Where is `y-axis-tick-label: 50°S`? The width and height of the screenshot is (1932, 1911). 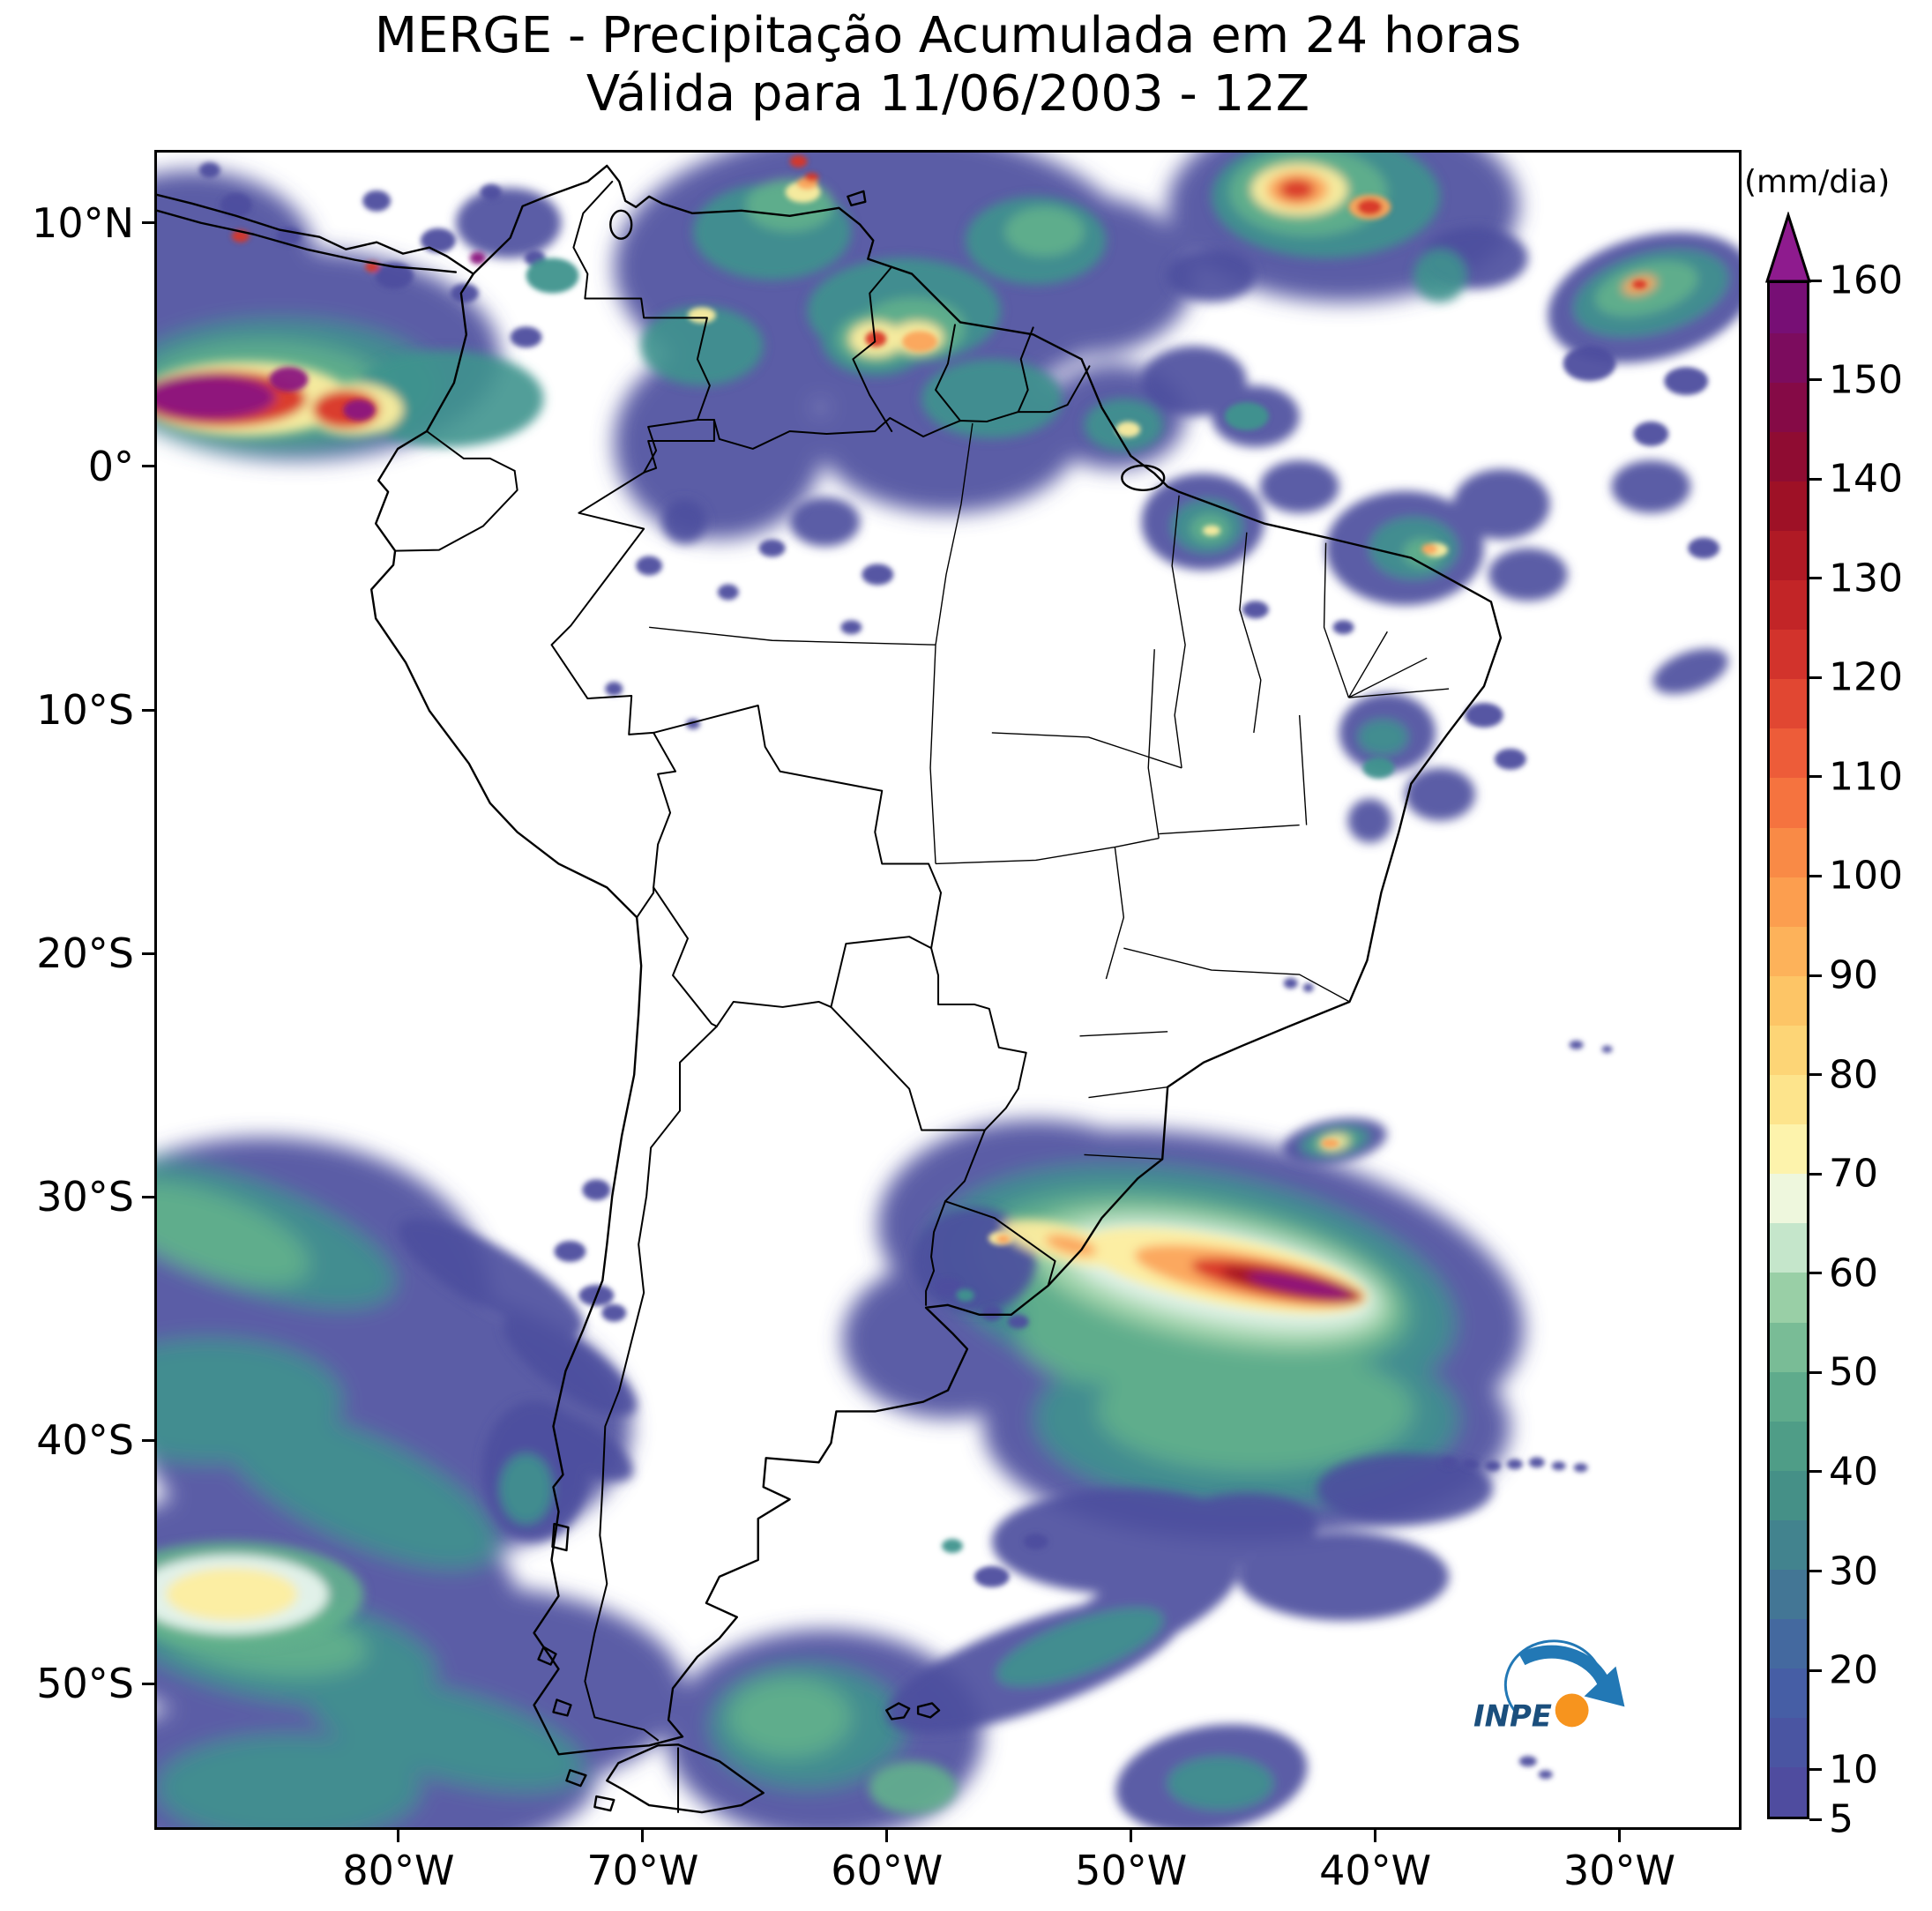
y-axis-tick-label: 50°S is located at coordinates (85, 1684).